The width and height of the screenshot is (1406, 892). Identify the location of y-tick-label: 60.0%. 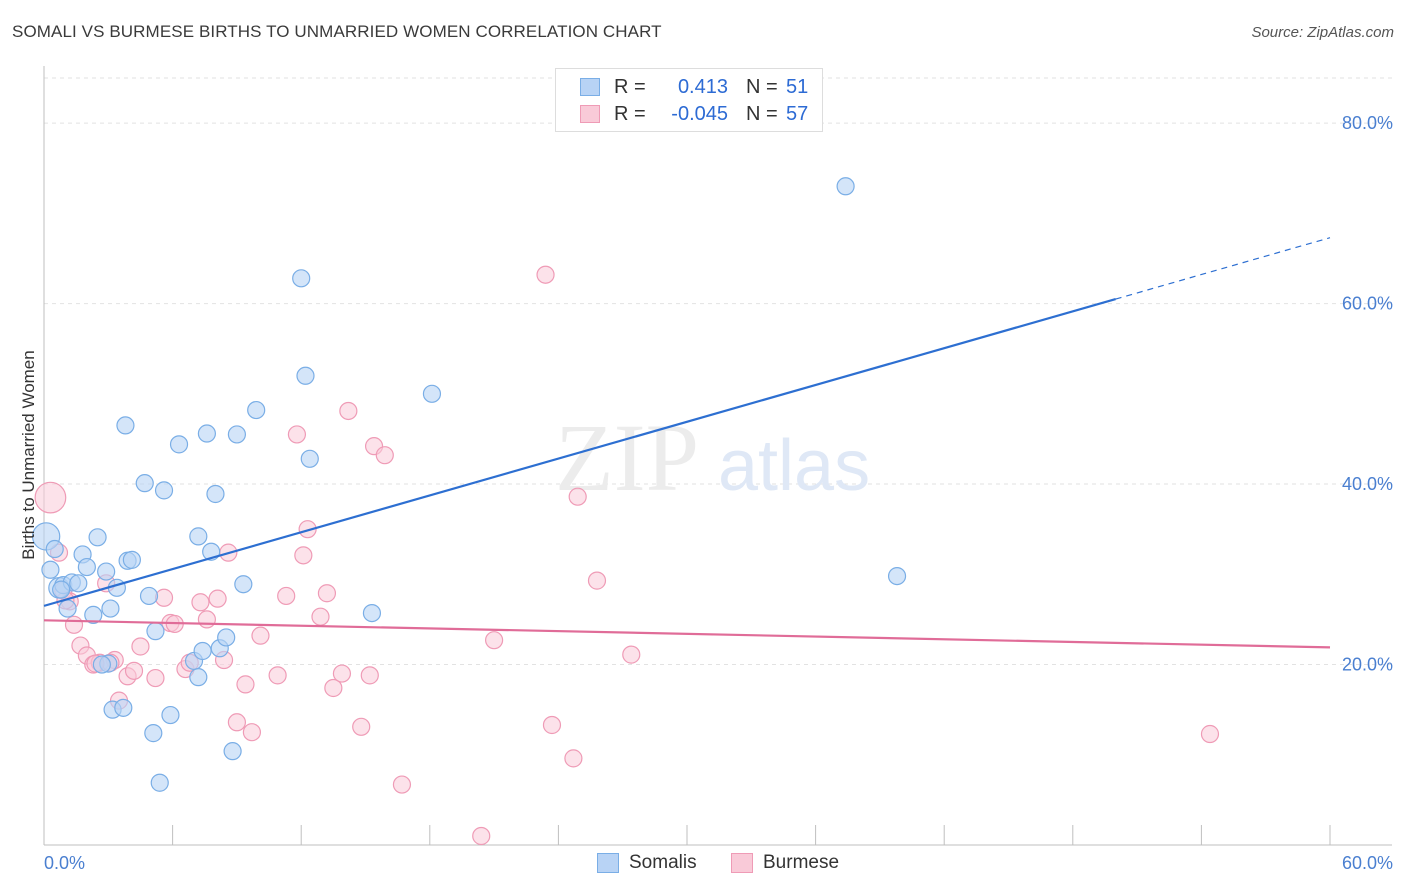
(1367, 304).